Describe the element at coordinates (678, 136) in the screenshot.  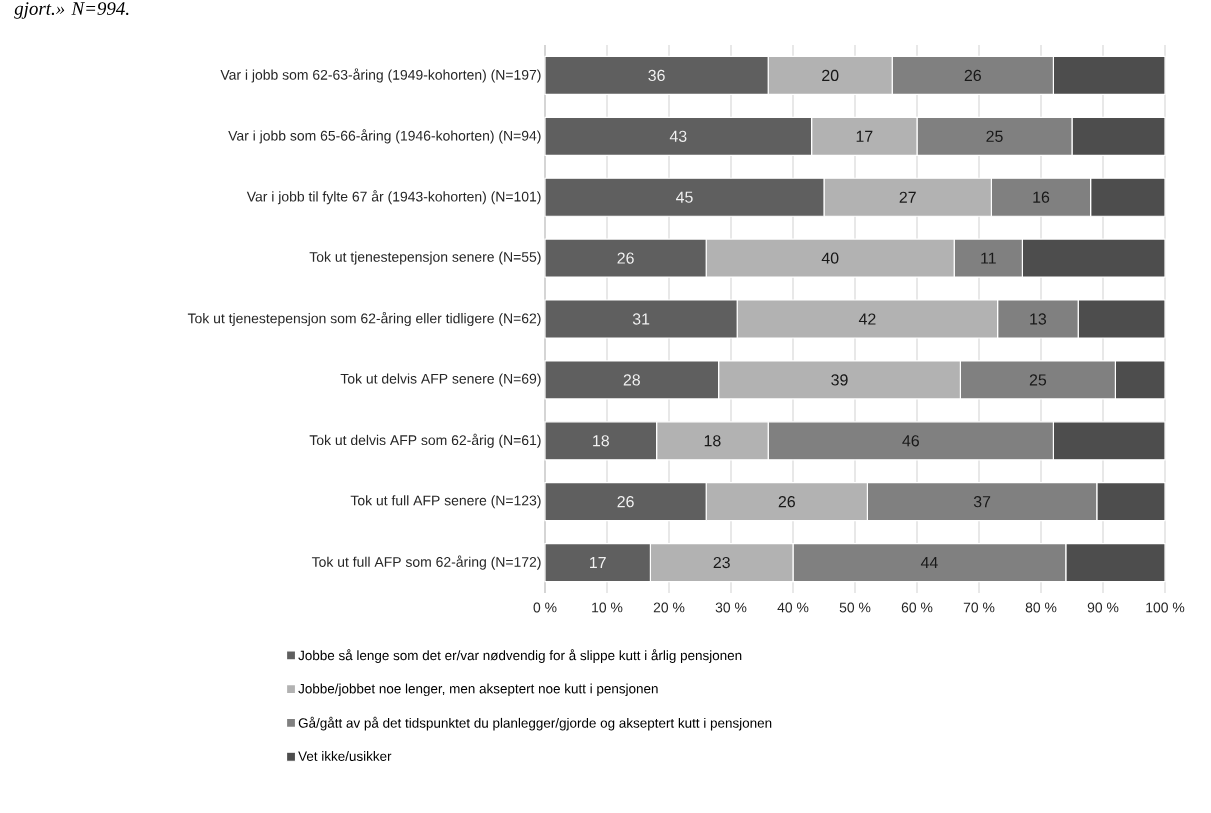
I see `data-label: 43` at that location.